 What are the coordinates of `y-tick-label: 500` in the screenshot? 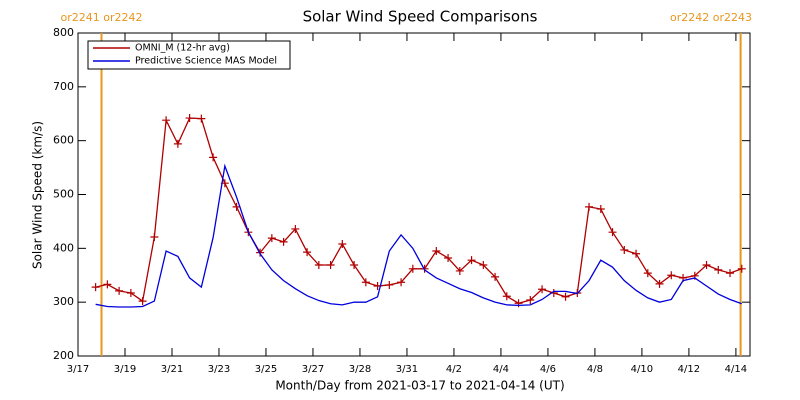 It's located at (63, 194).